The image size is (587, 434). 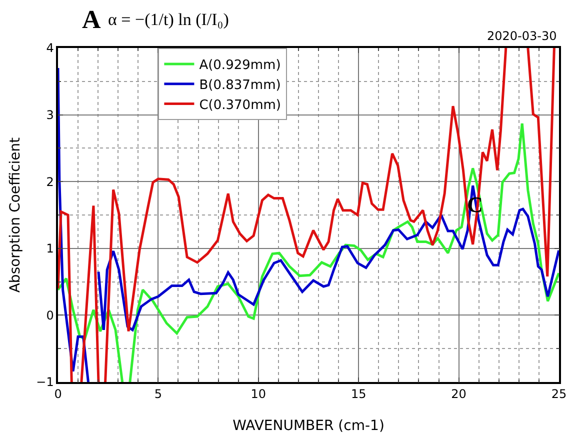 I want to click on x-axis-title: WAVENUMBER (cm-1), so click(x=308, y=426).